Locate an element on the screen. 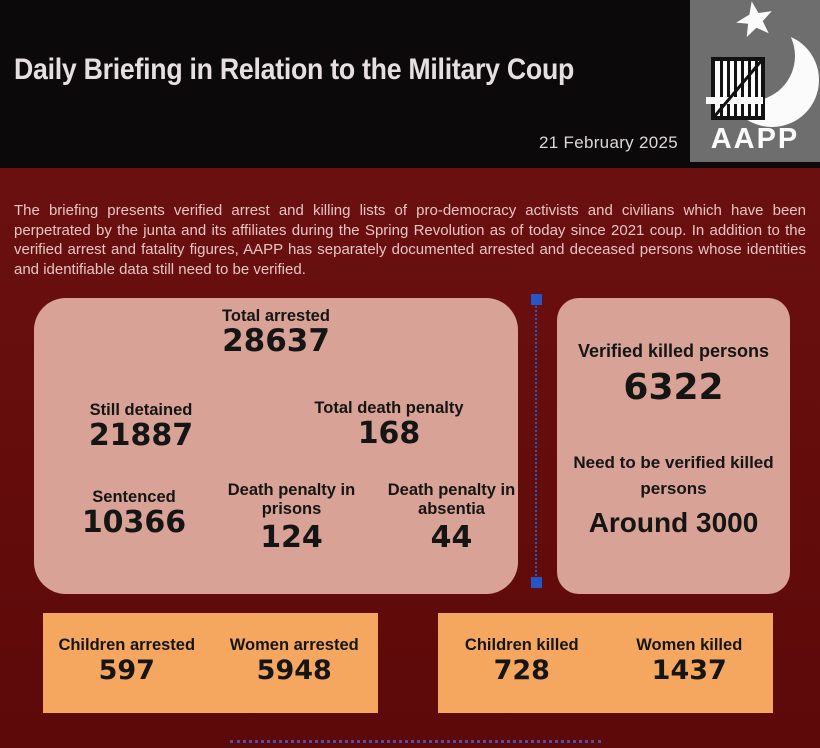  stat-total-arrested: Total arrested 28637 is located at coordinates (276, 332).